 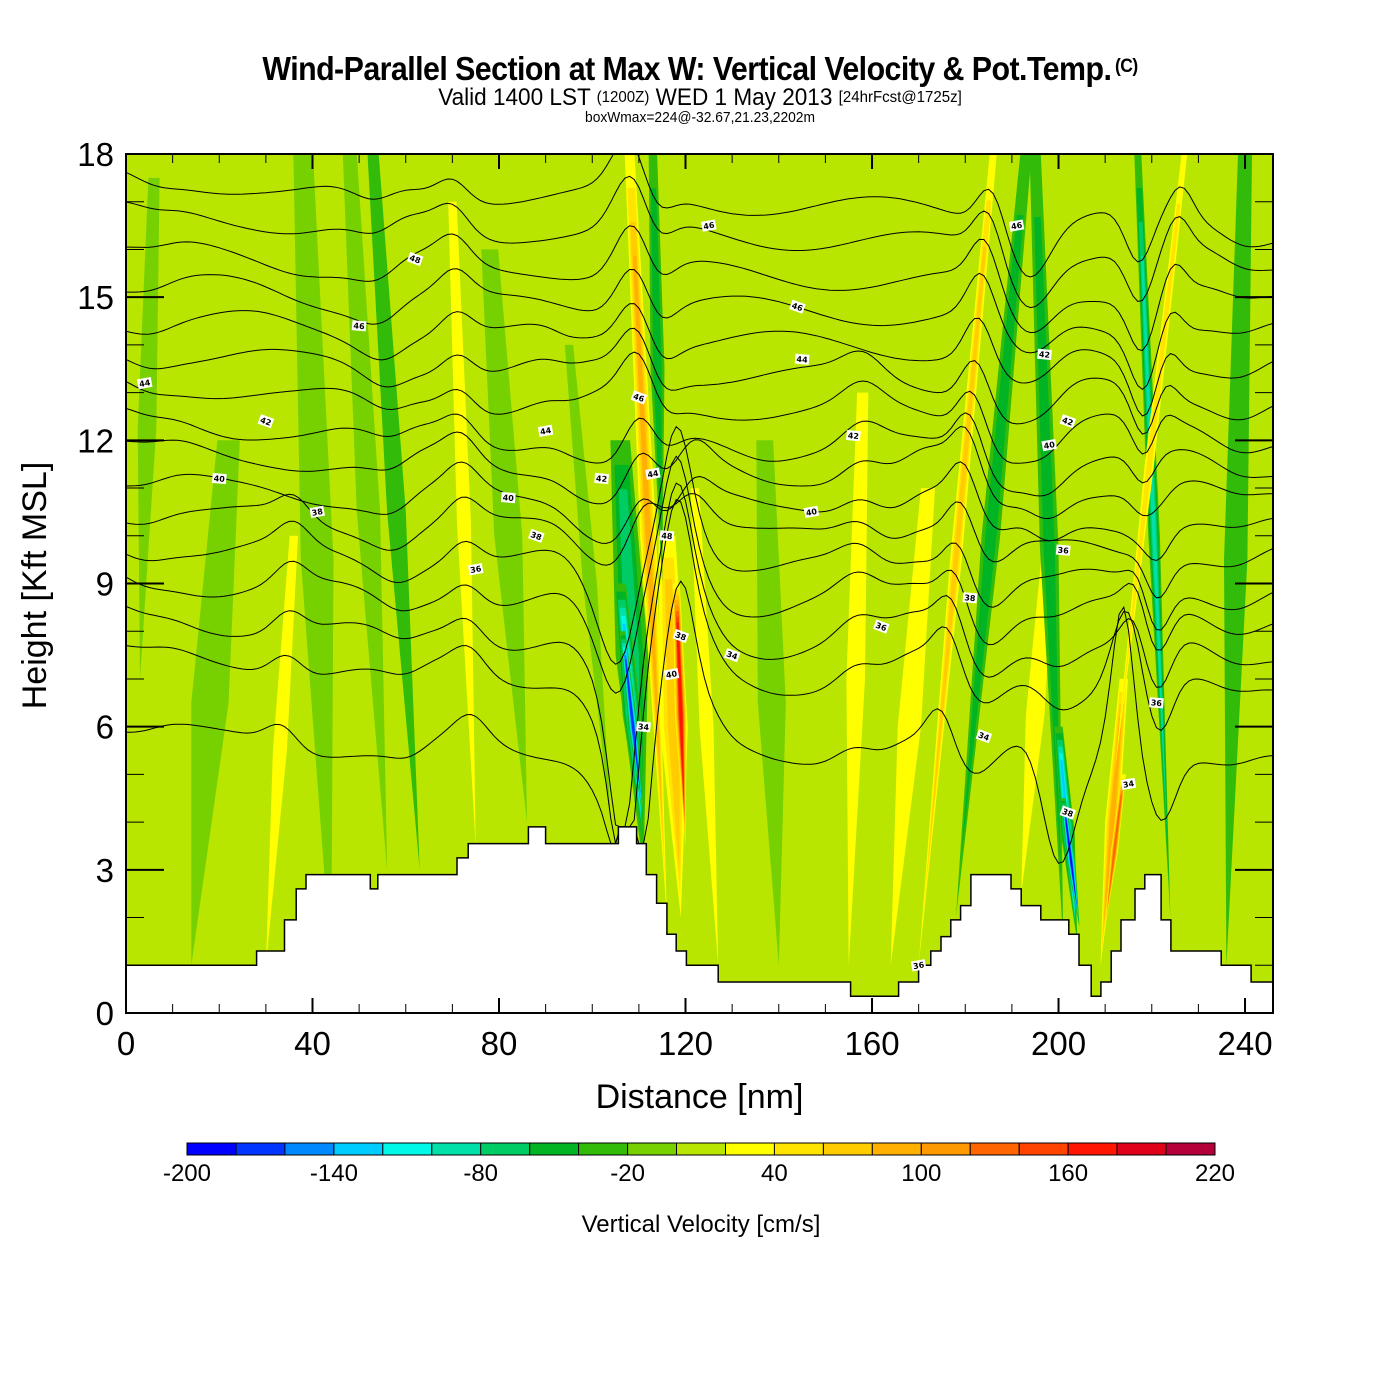 I want to click on colorbar-tick-label: 160, so click(x=1068, y=1173).